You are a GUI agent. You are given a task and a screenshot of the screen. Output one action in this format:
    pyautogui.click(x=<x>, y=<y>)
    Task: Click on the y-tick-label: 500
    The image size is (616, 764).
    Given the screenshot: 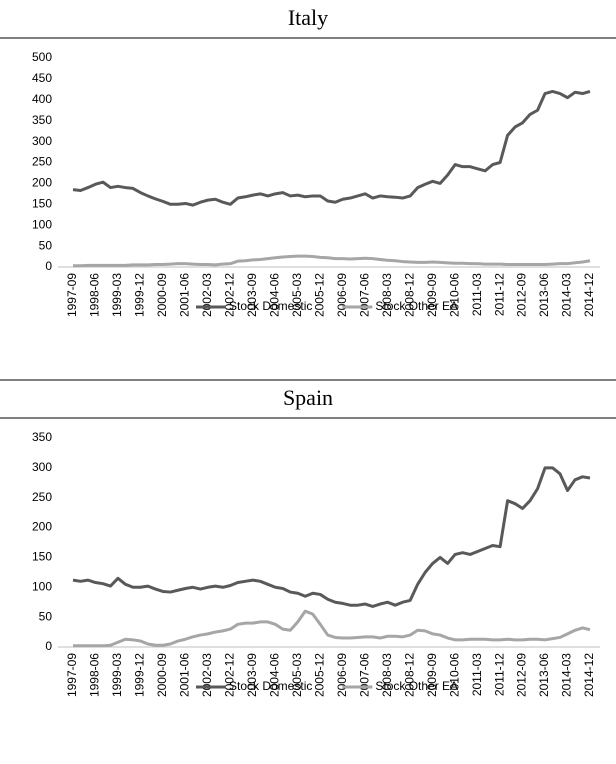 What is the action you would take?
    pyautogui.click(x=42, y=57)
    